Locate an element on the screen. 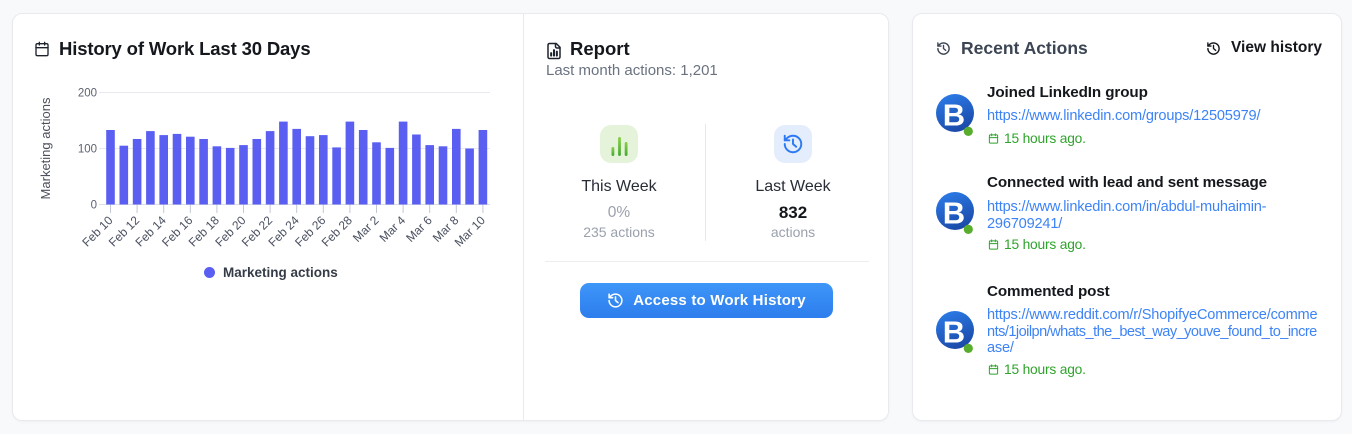 This screenshot has width=1352, height=434. svg-text: 200 is located at coordinates (87, 94).